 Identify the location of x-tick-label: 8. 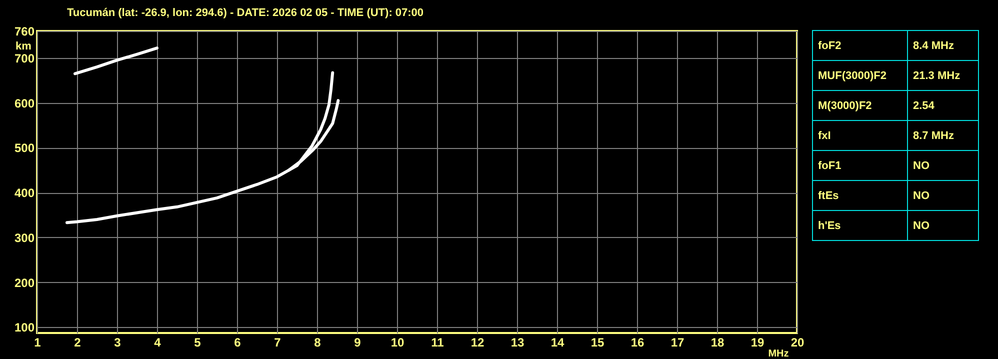
(318, 343).